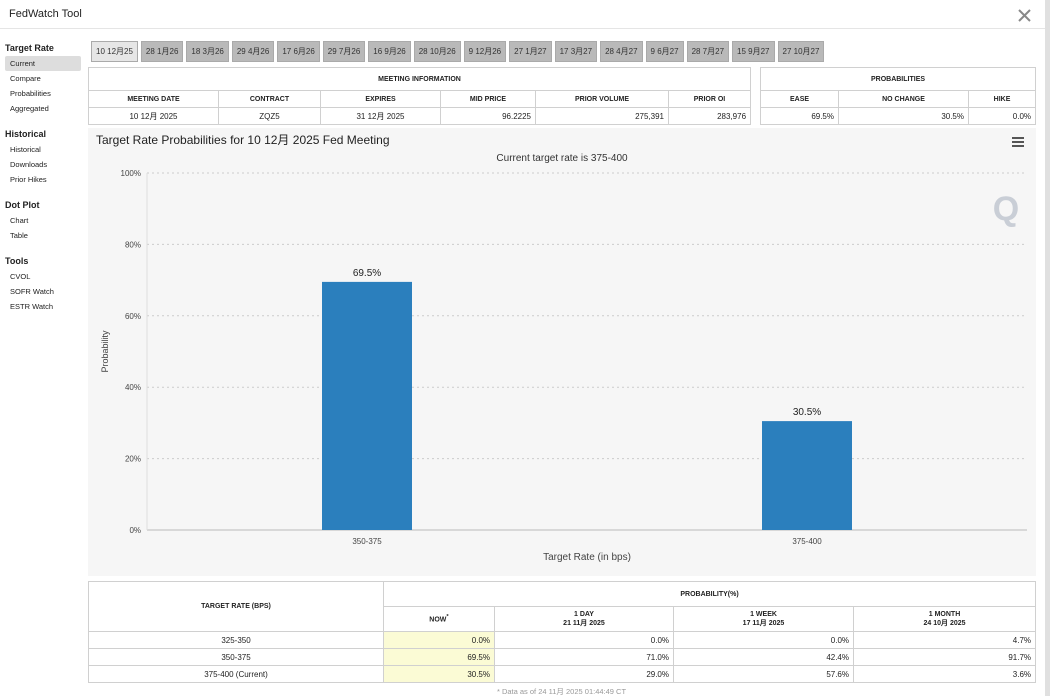  Describe the element at coordinates (43, 63) in the screenshot. I see `sidebar-item: Current` at that location.